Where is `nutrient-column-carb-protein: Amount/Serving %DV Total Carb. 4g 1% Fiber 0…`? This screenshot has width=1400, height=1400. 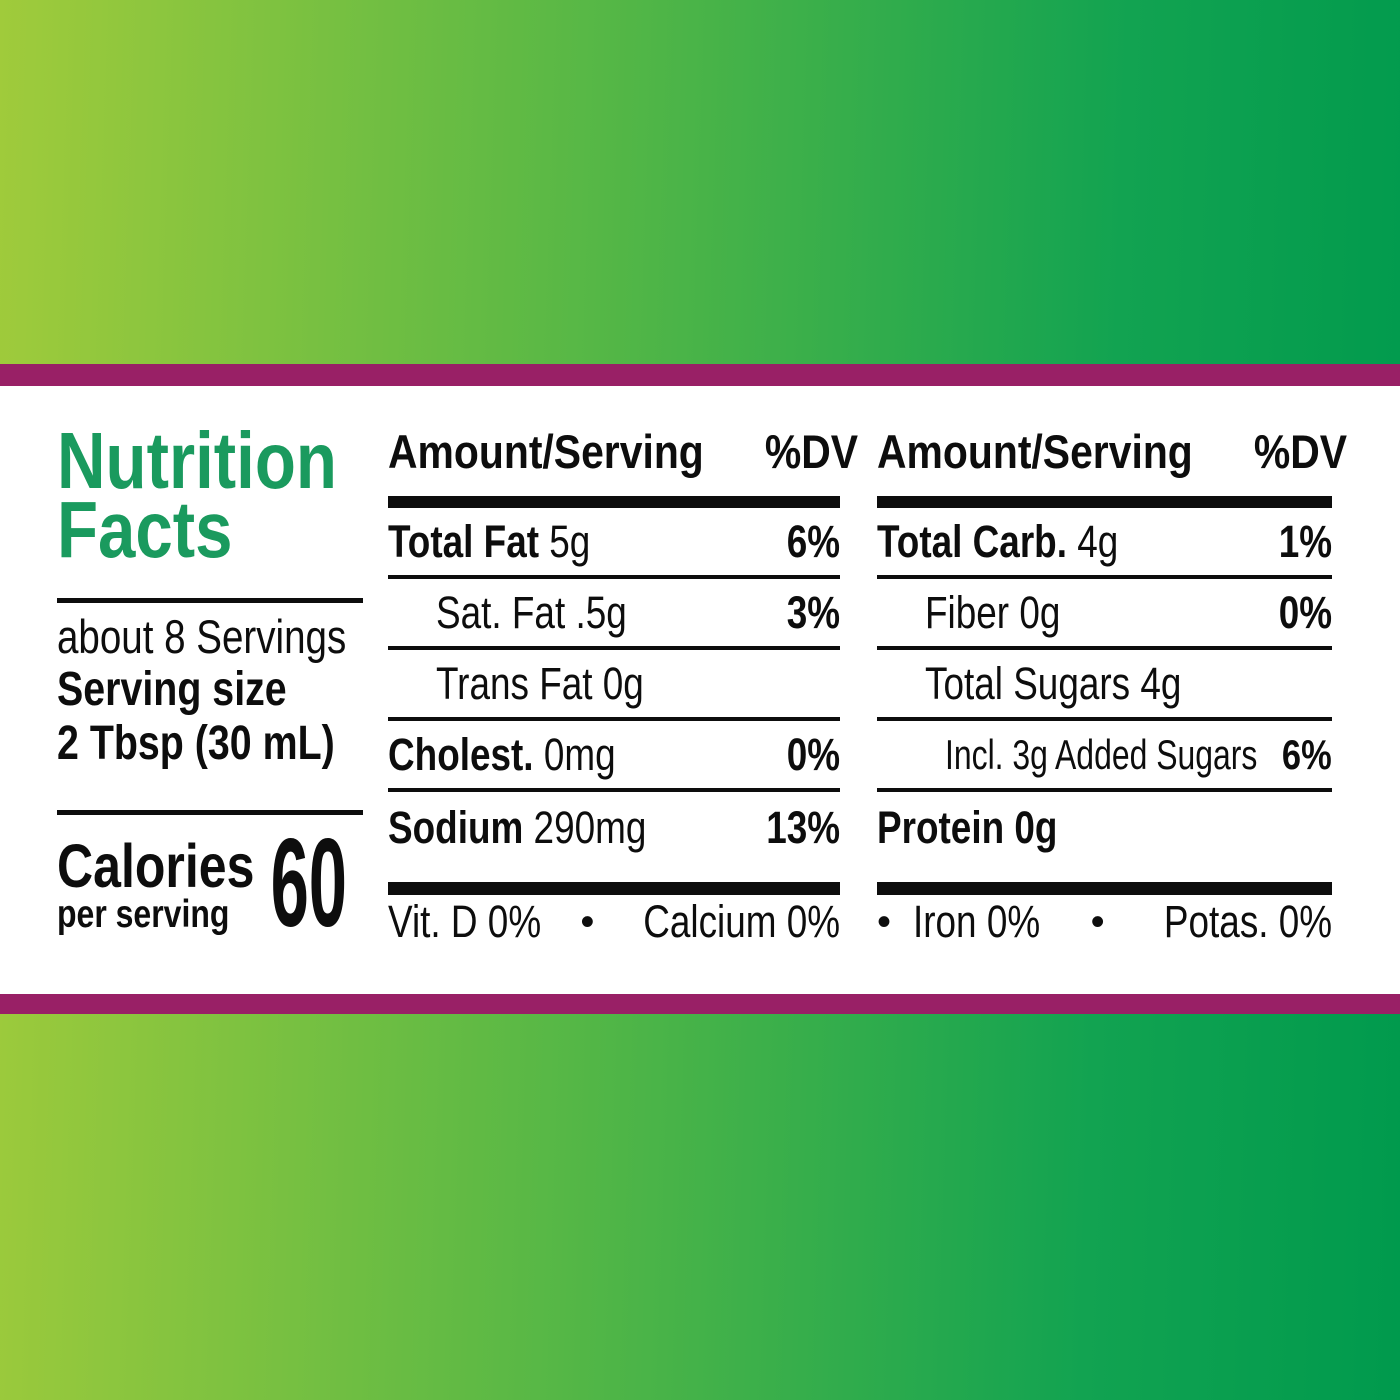 nutrient-column-carb-protein: Amount/Serving %DV Total Carb. 4g 1% Fiber 0… is located at coordinates (1112, 690).